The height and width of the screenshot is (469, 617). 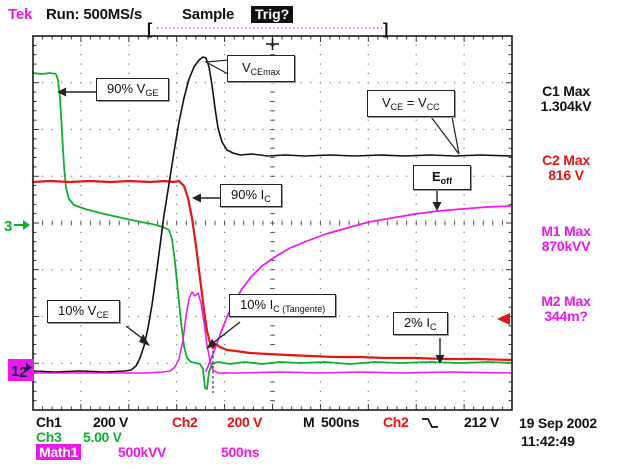 What do you see at coordinates (257, 304) in the screenshot?
I see `annotation-text: 10% I` at bounding box center [257, 304].